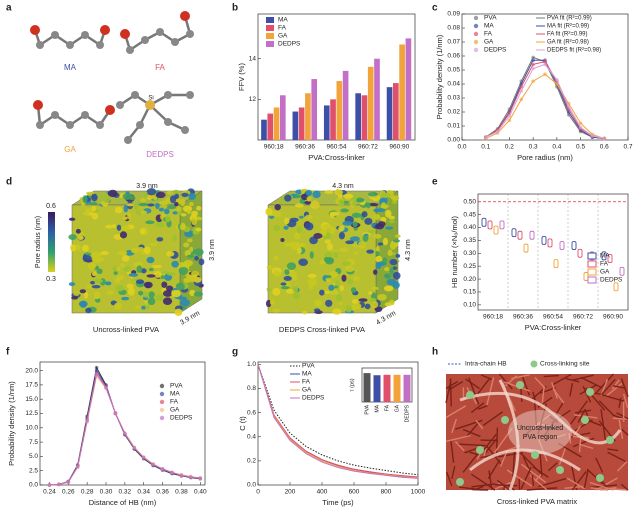 The width and height of the screenshot is (640, 512). What do you see at coordinates (568, 43) in the screenshot?
I see `legend-label: GA fit (R²=0.98)` at bounding box center [568, 43].